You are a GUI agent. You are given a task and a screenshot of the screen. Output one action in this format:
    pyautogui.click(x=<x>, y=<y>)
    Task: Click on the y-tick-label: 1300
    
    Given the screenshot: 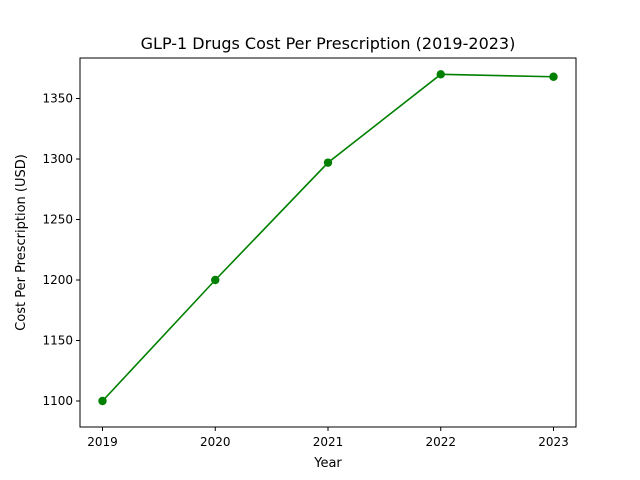 What is the action you would take?
    pyautogui.click(x=57, y=159)
    